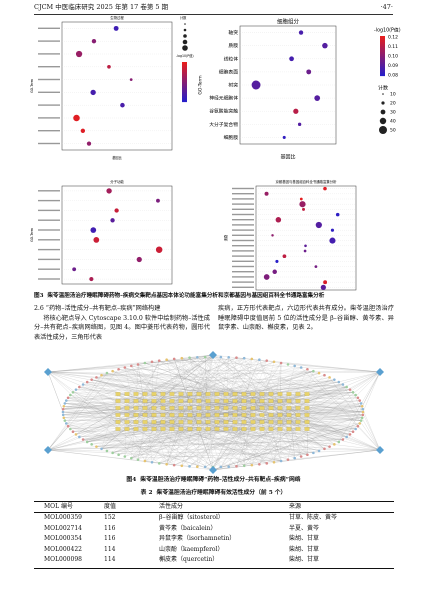 Image resolution: width=427 pixels, height=603 pixels. I want to click on colorbar-tick: 0.11, so click(393, 47).